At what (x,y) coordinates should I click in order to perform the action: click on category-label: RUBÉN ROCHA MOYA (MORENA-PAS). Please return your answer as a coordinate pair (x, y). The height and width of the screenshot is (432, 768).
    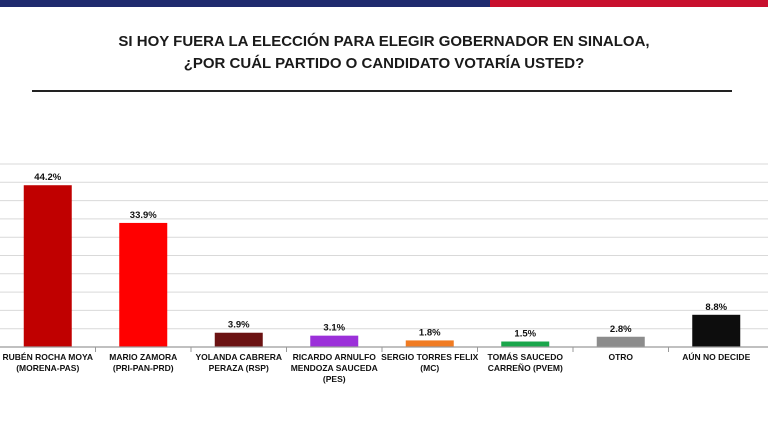
    Looking at the image, I should click on (47, 362).